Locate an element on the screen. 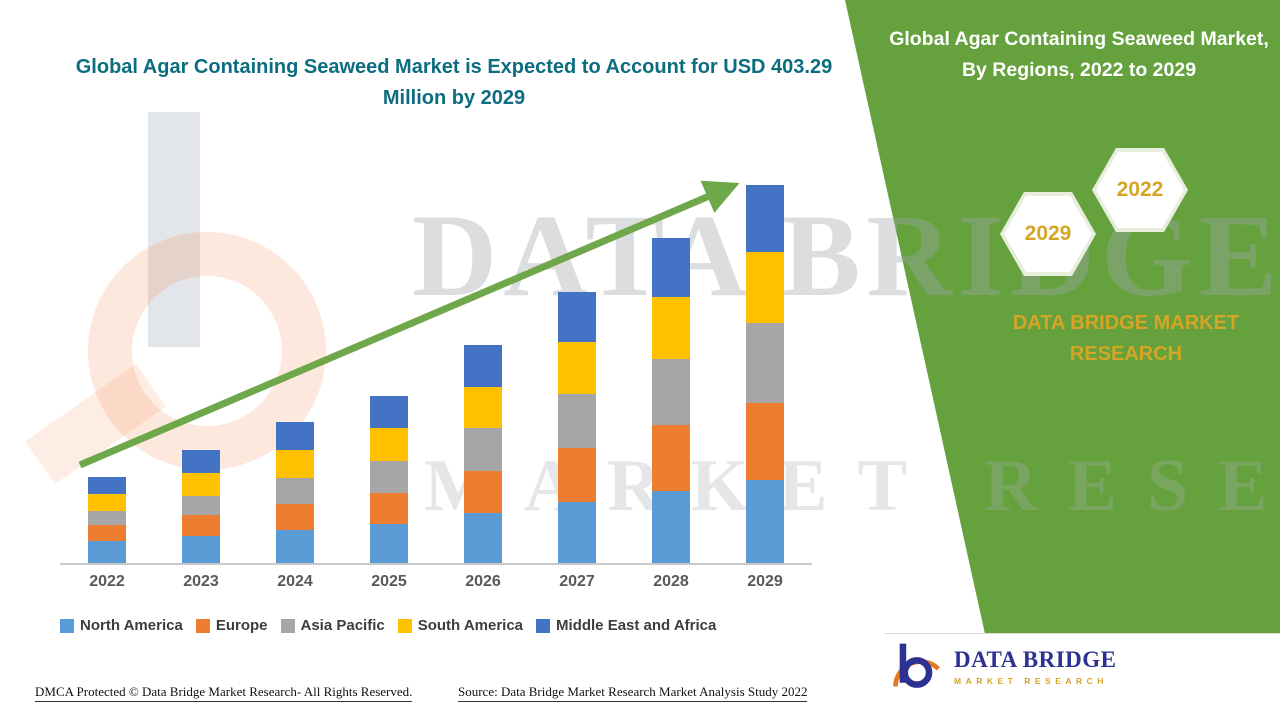 The image size is (1280, 720). stacked-bar-2027 is located at coordinates (577, 427).